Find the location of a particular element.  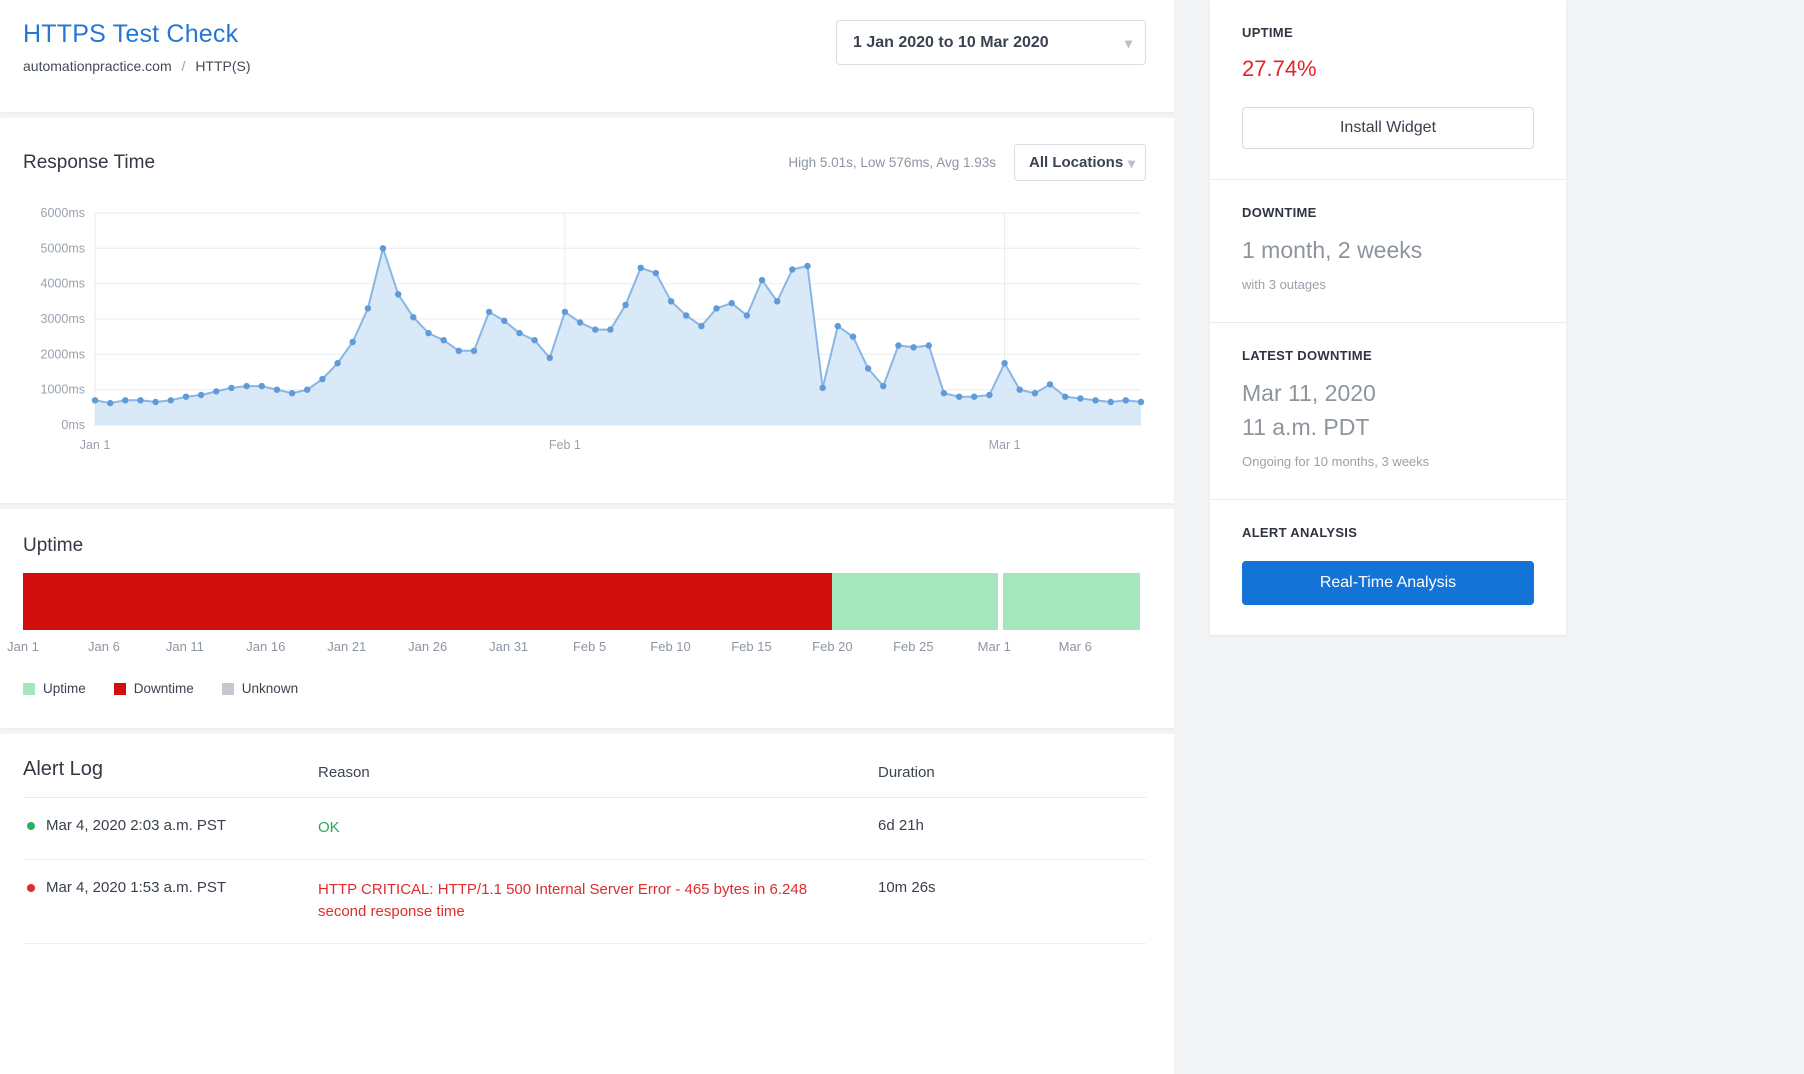

uptime-axis-label: Jan 26 is located at coordinates (428, 646).